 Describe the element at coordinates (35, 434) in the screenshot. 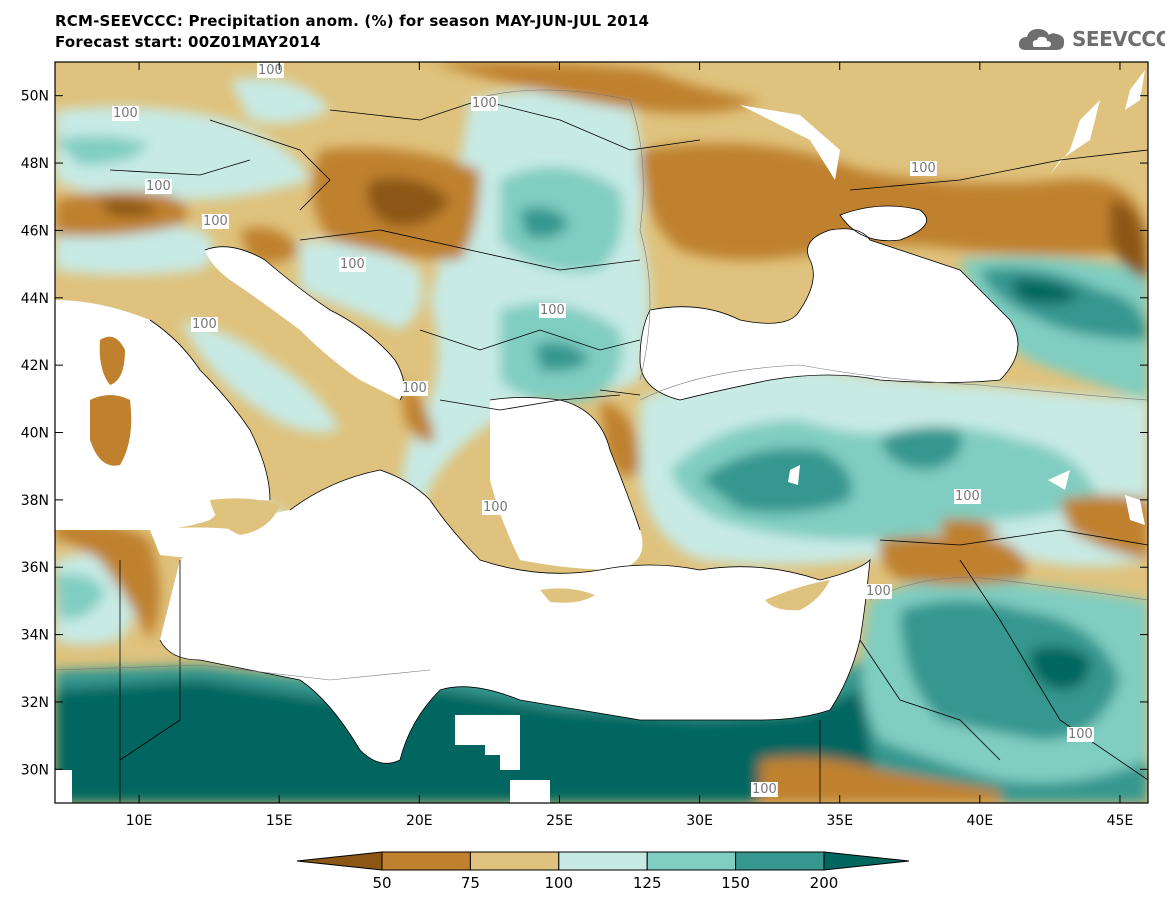

I see `y-tick-label: 40N` at that location.